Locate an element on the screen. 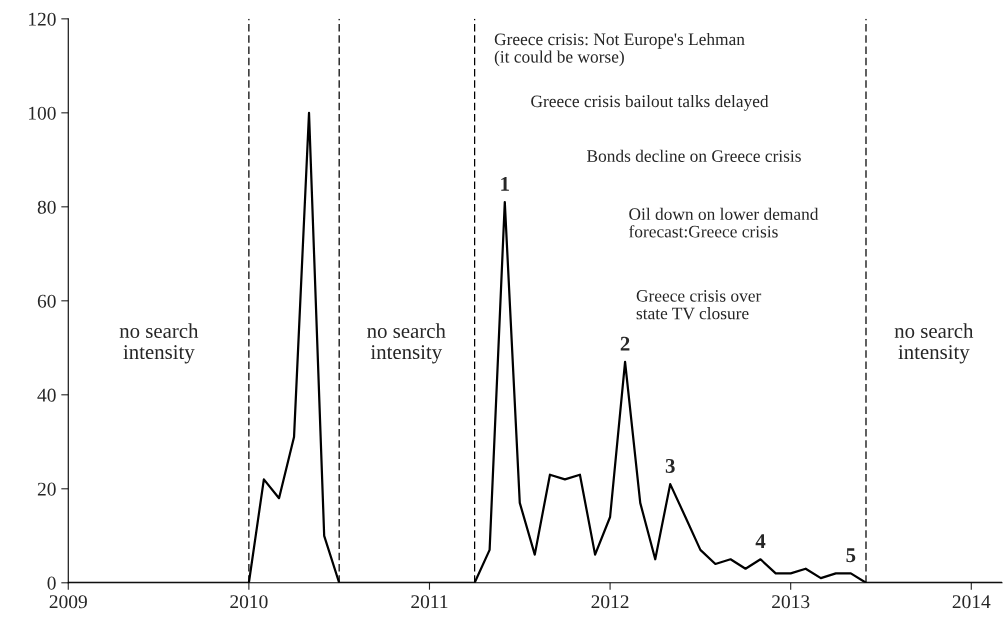 This screenshot has height=628, width=1004. annotation: 1 is located at coordinates (505, 183).